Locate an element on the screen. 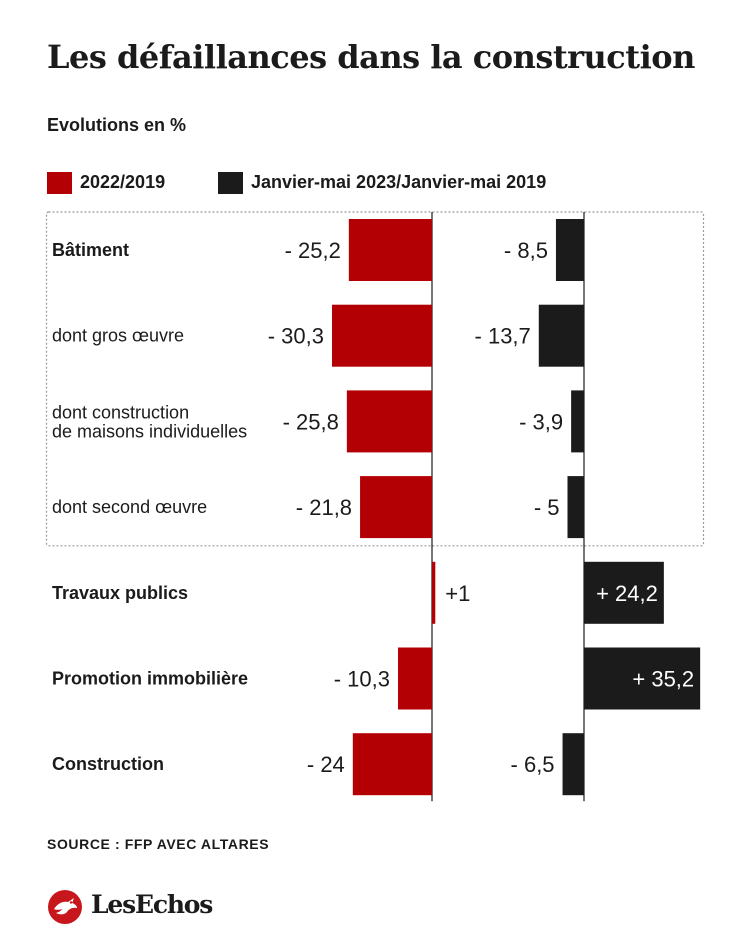 The height and width of the screenshot is (938, 750). data-label-series1: - 25,8 is located at coordinates (311, 421).